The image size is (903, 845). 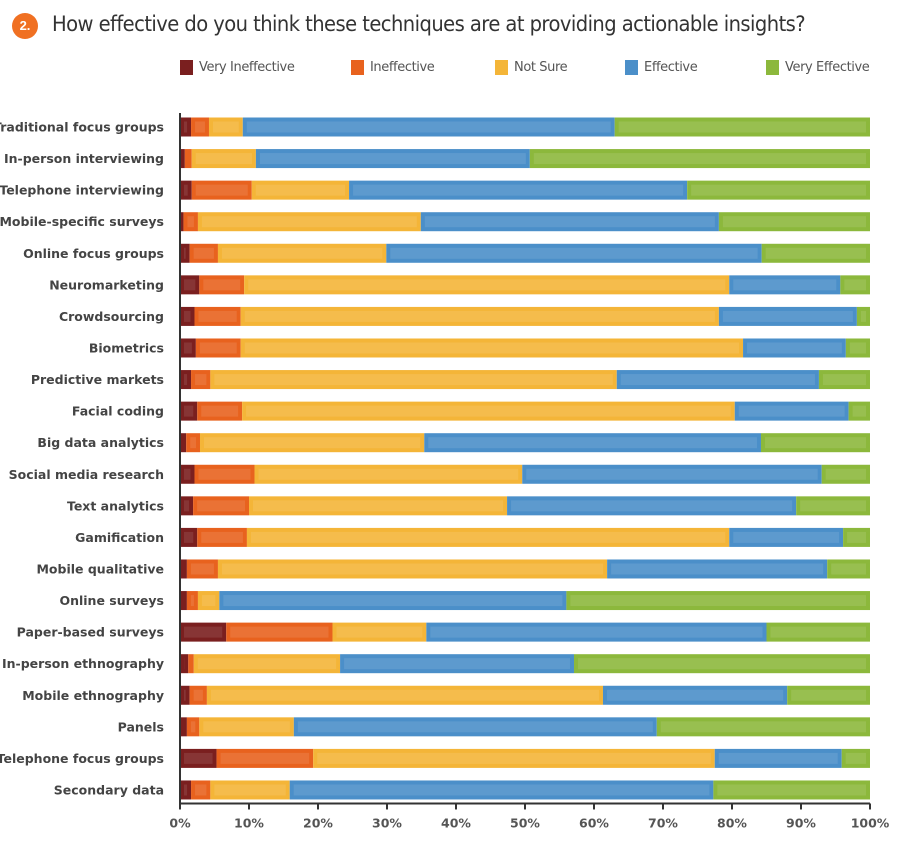 What do you see at coordinates (82, 758) in the screenshot?
I see `category-label: Telephone focus groups` at bounding box center [82, 758].